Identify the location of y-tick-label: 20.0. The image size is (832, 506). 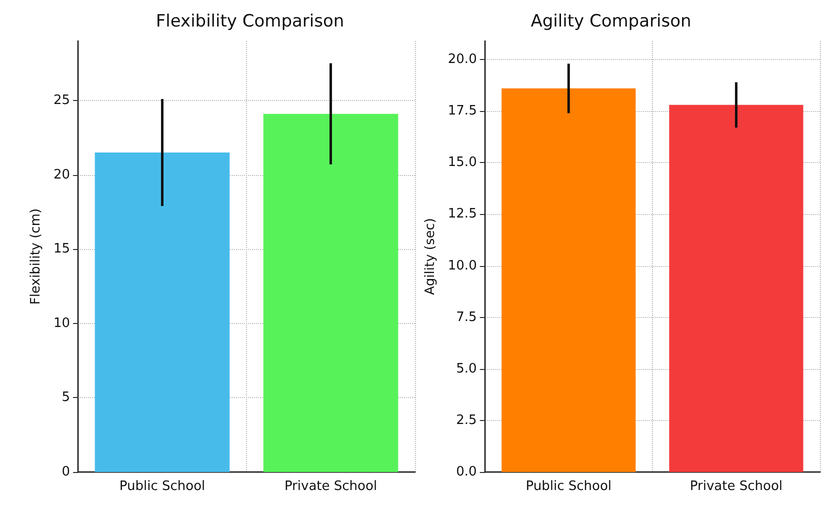
(462, 60).